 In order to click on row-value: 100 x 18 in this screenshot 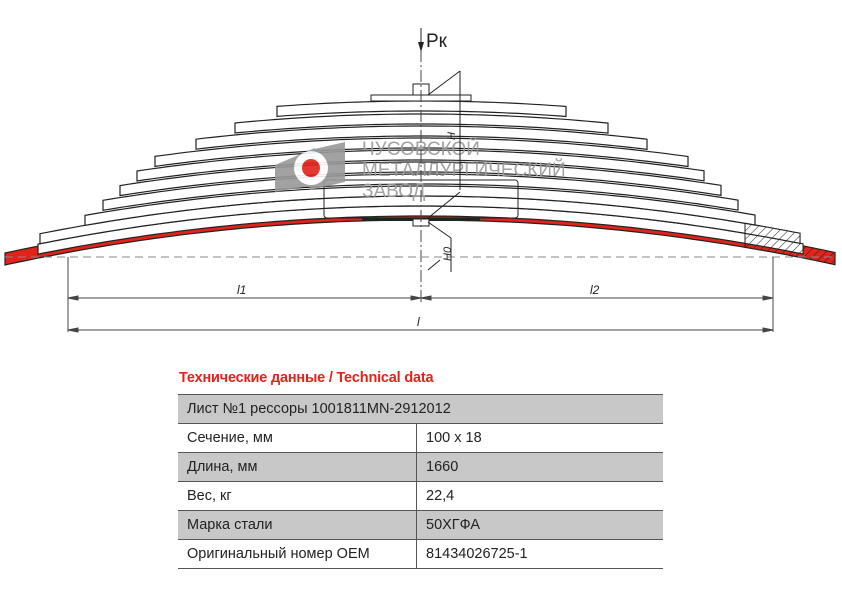, I will do `click(539, 438)`.